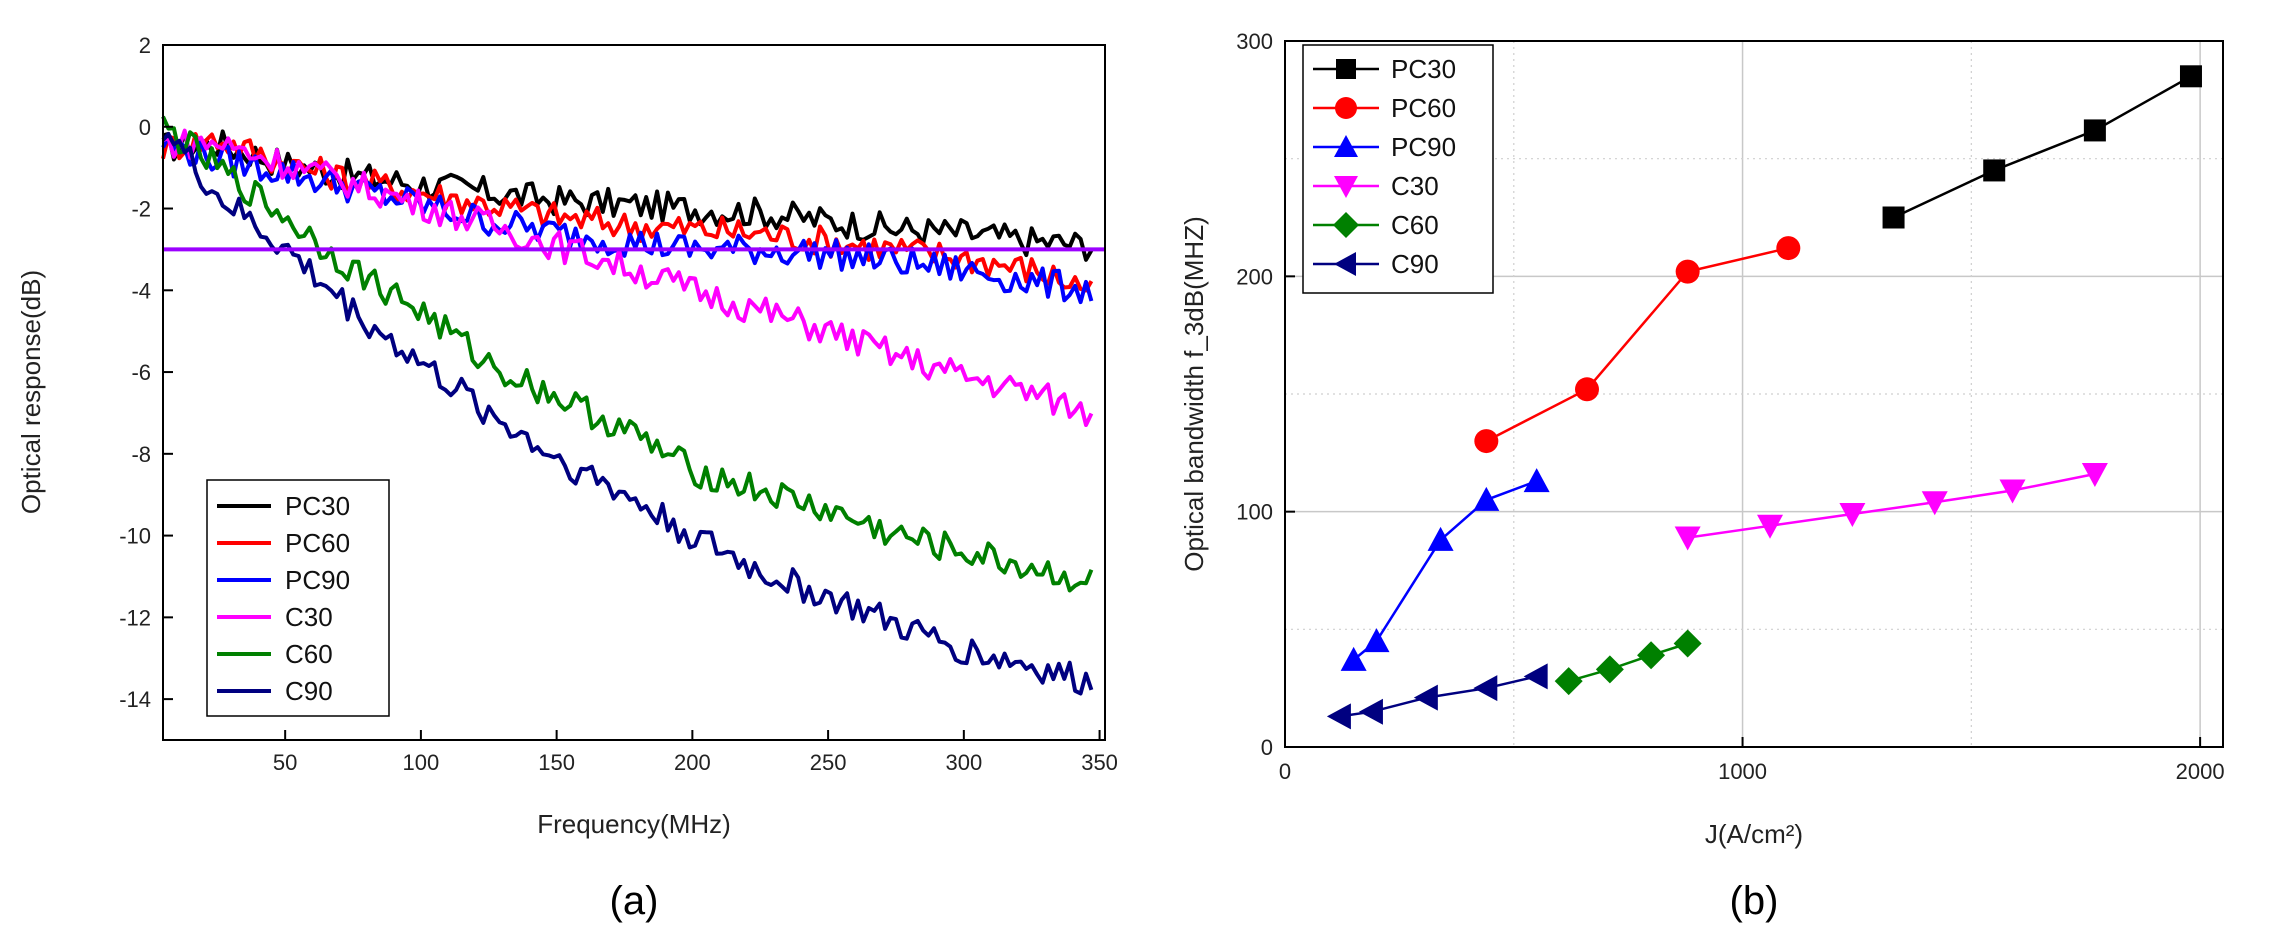 The width and height of the screenshot is (2287, 939). Describe the element at coordinates (1445, 570) in the screenshot. I see `chart-b-series-pc90-line` at that location.